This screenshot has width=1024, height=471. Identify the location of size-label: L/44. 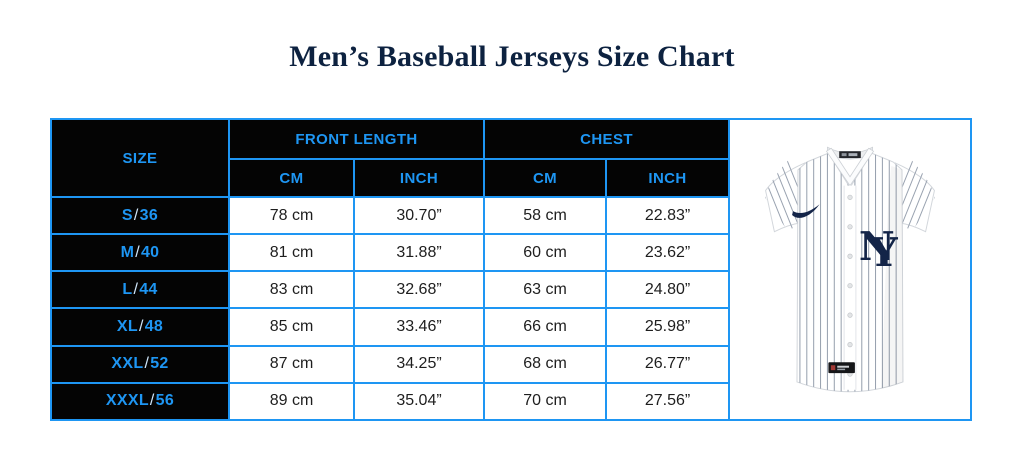
(140, 290).